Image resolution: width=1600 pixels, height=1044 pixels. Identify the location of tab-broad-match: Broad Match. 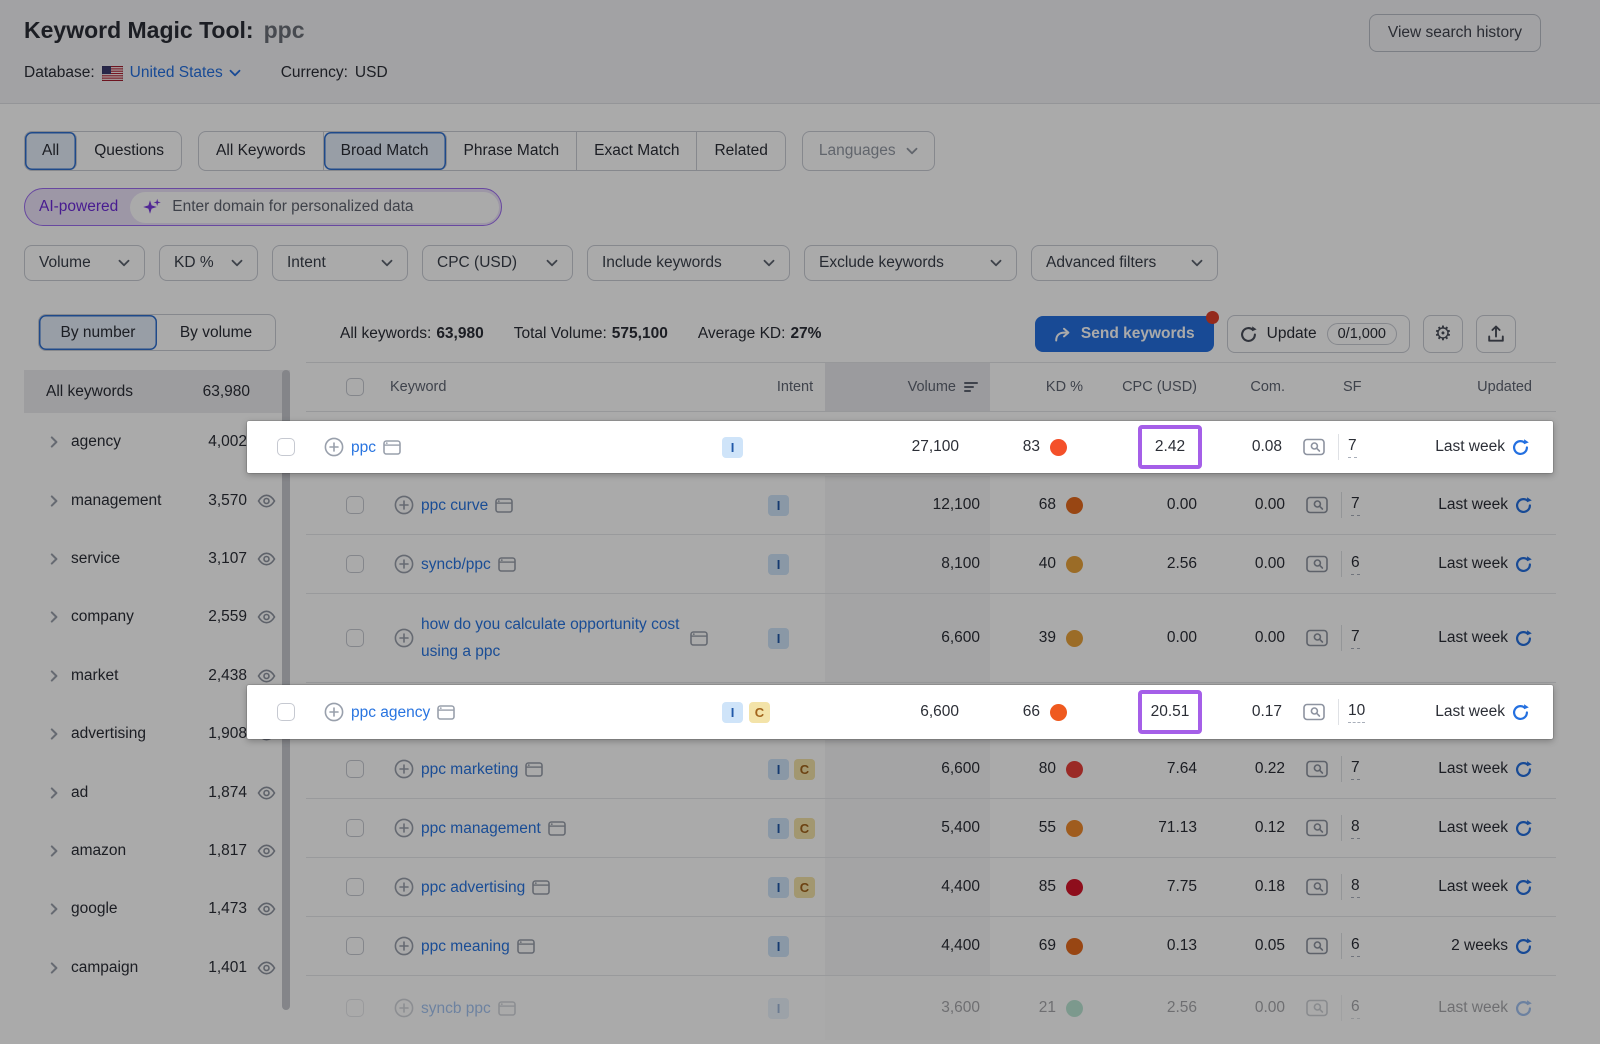
(385, 151).